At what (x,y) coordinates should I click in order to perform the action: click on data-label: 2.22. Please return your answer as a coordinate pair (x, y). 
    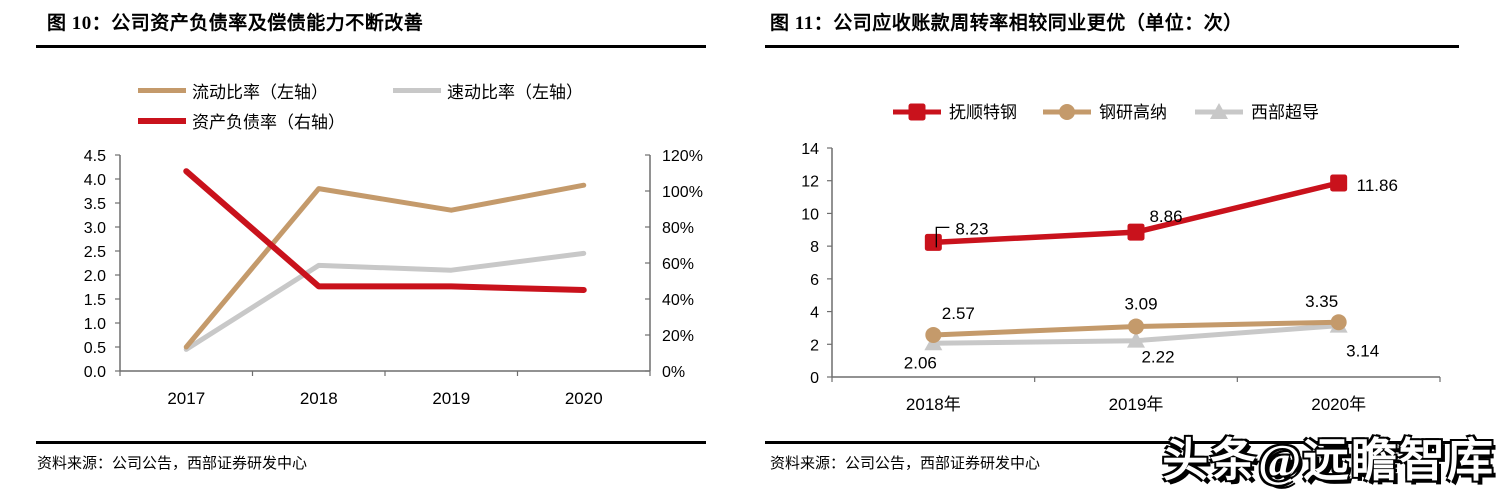
    Looking at the image, I should click on (1157, 357).